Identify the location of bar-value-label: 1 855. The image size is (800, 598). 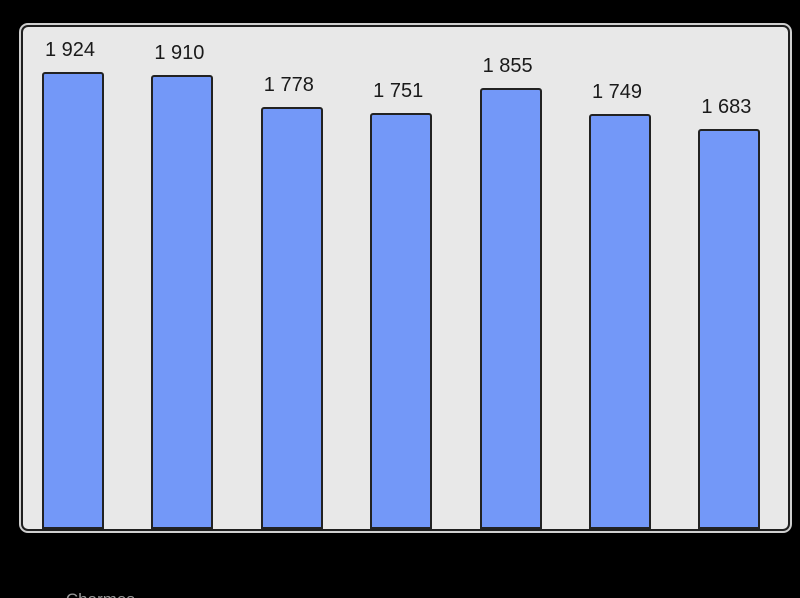
(507, 66).